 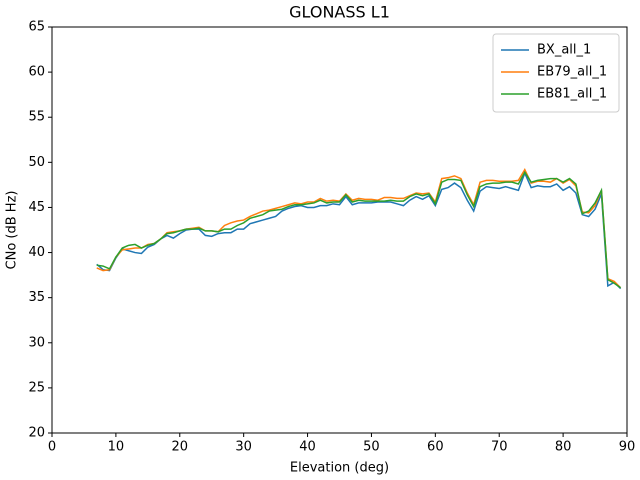 I want to click on x-tick-label: 90, so click(x=627, y=447).